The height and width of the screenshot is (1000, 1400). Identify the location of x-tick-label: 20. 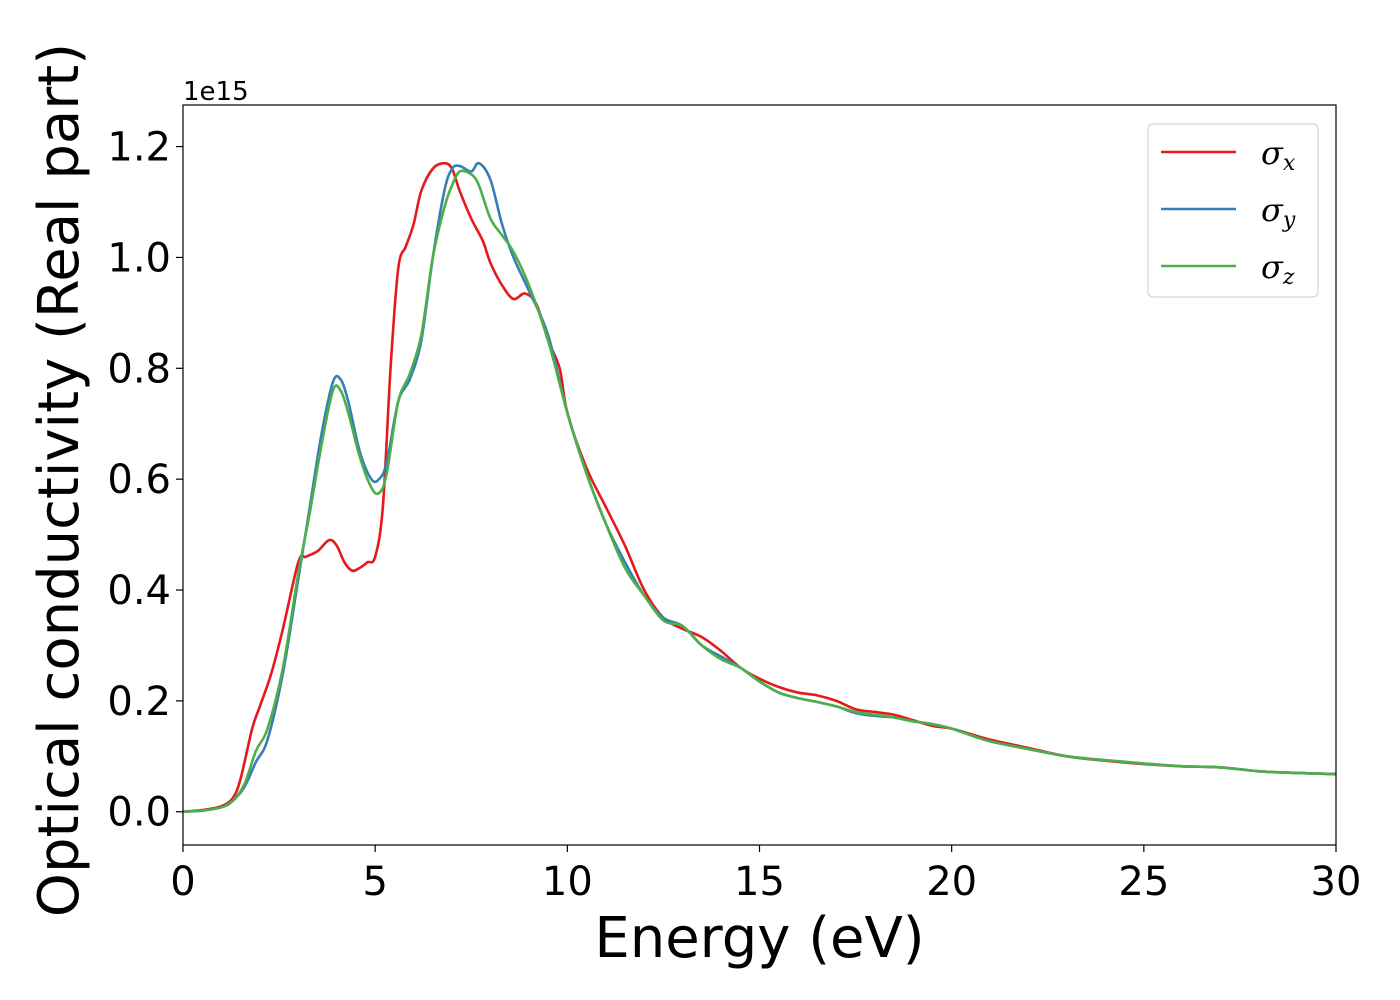
(951, 882).